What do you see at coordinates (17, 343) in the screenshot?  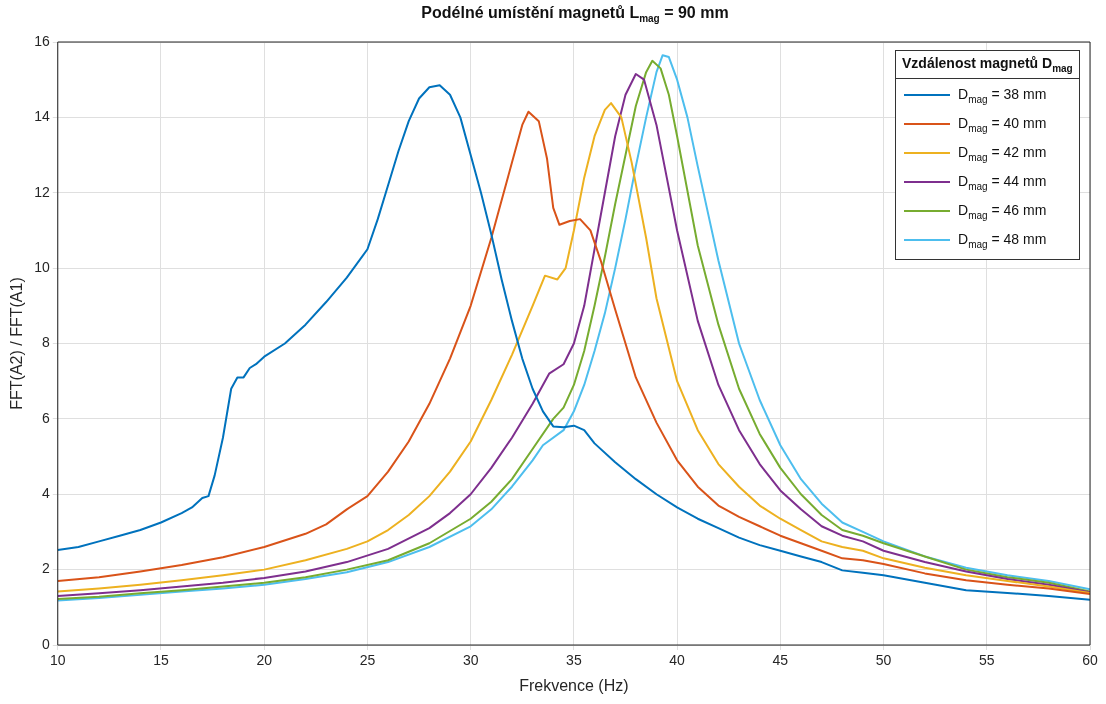 I see `y-axis-title: FFT(A2) / FFT(A1)` at bounding box center [17, 343].